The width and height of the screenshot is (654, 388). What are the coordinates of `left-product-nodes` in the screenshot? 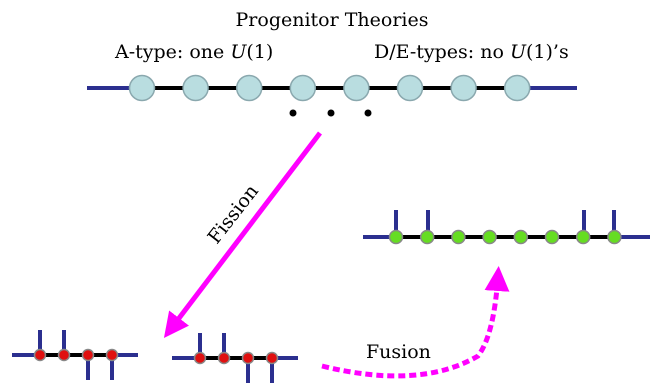 It's located at (76, 355).